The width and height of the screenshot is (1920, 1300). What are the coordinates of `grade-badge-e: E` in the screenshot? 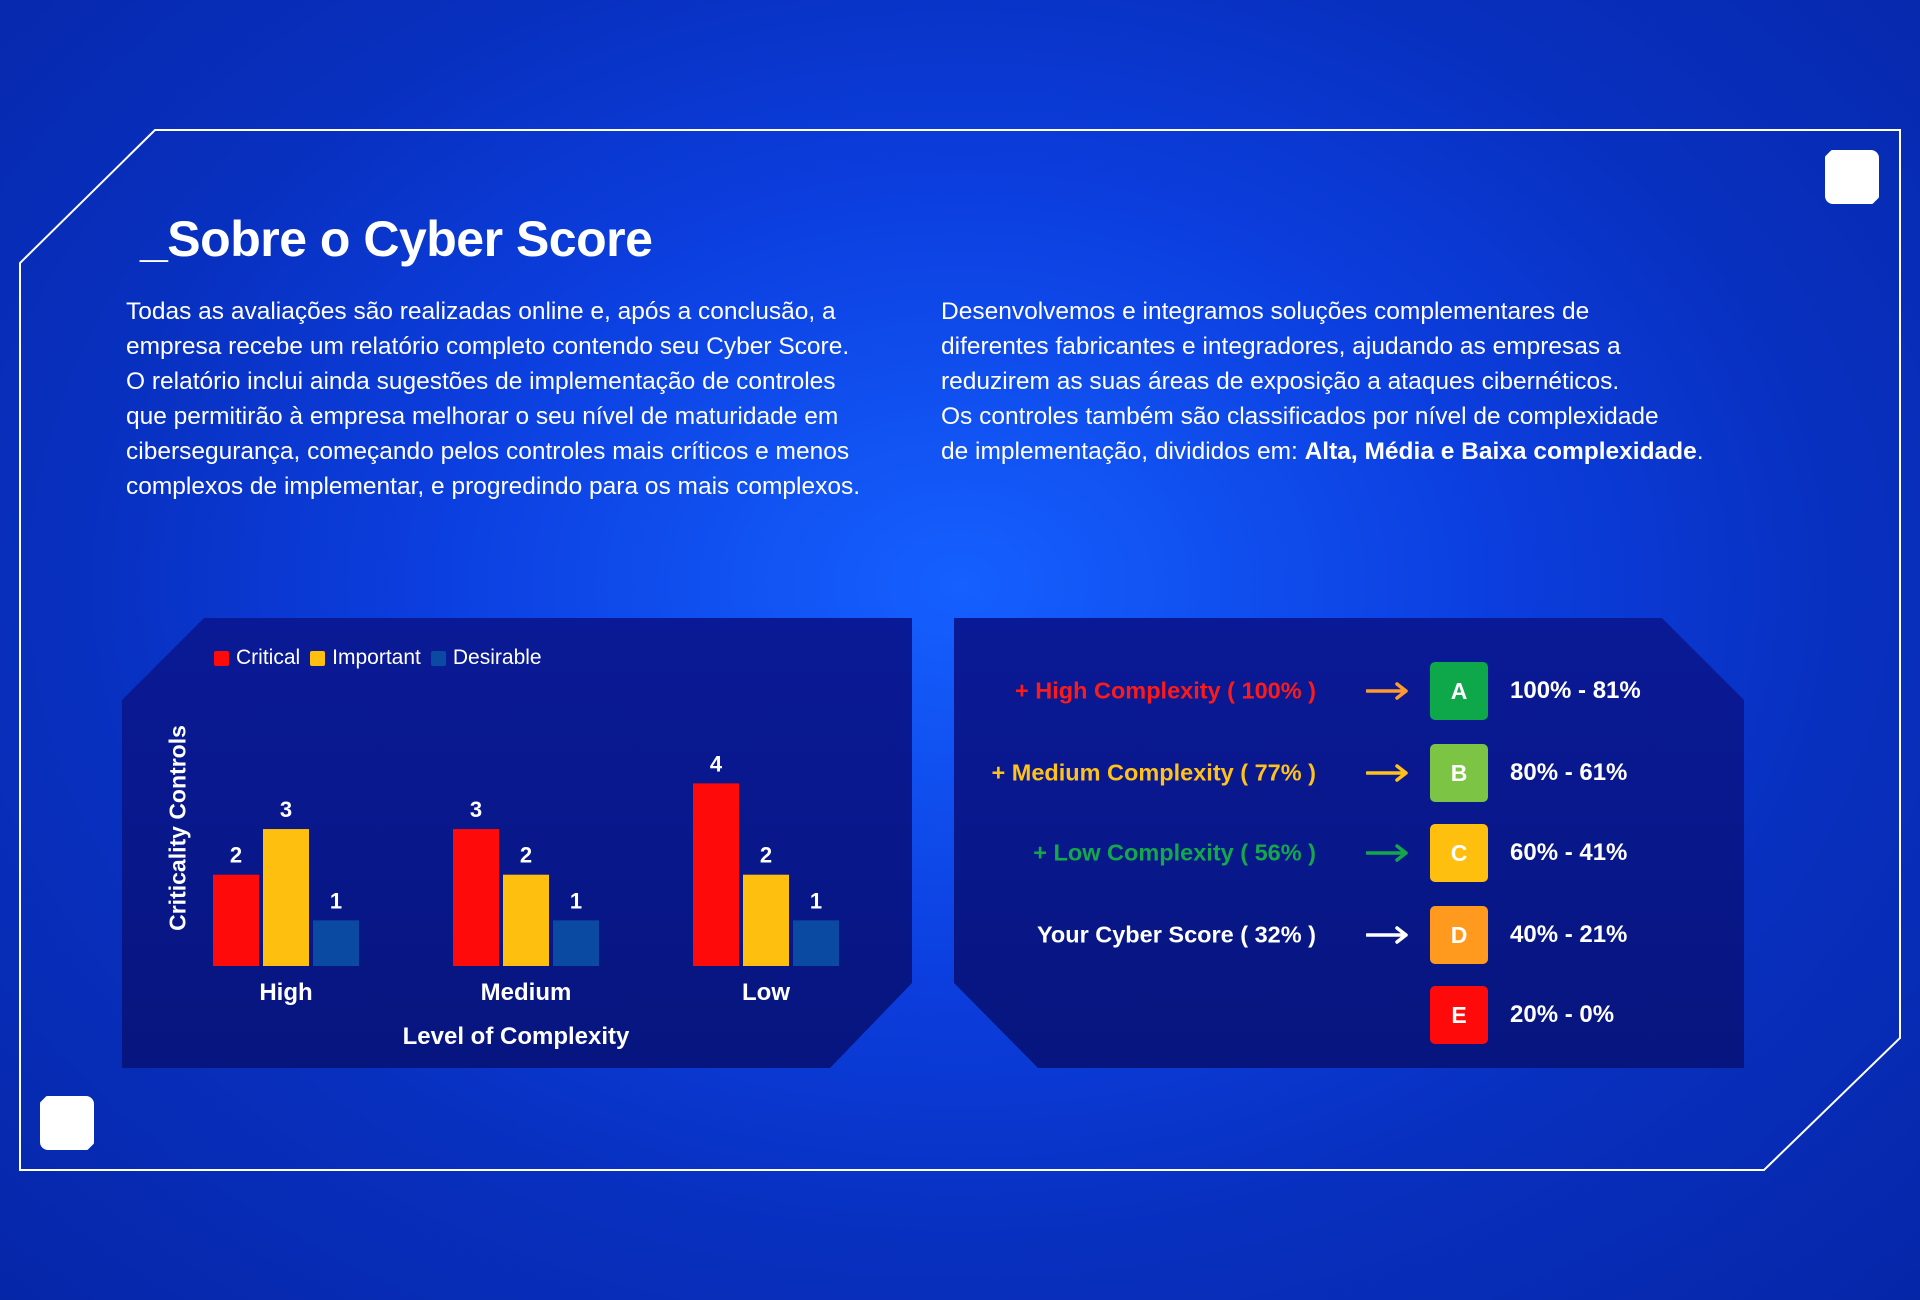 It's located at (1459, 1015).